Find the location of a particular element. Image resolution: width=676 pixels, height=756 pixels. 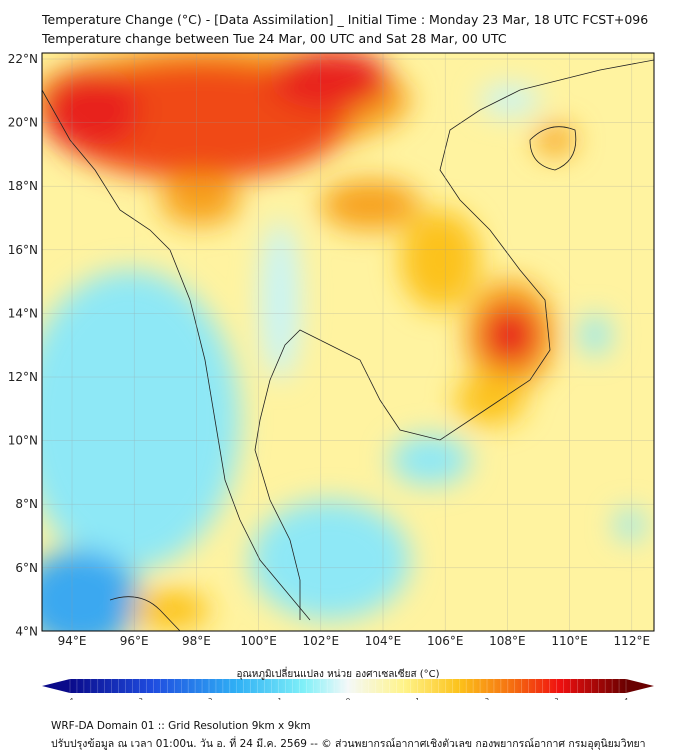

colorbar-tick-label: -4 is located at coordinates (71, 698).